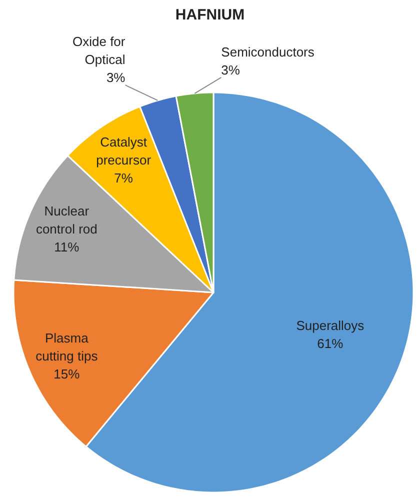 The width and height of the screenshot is (419, 500). Describe the element at coordinates (67, 246) in the screenshot. I see `data-label: 11%` at that location.